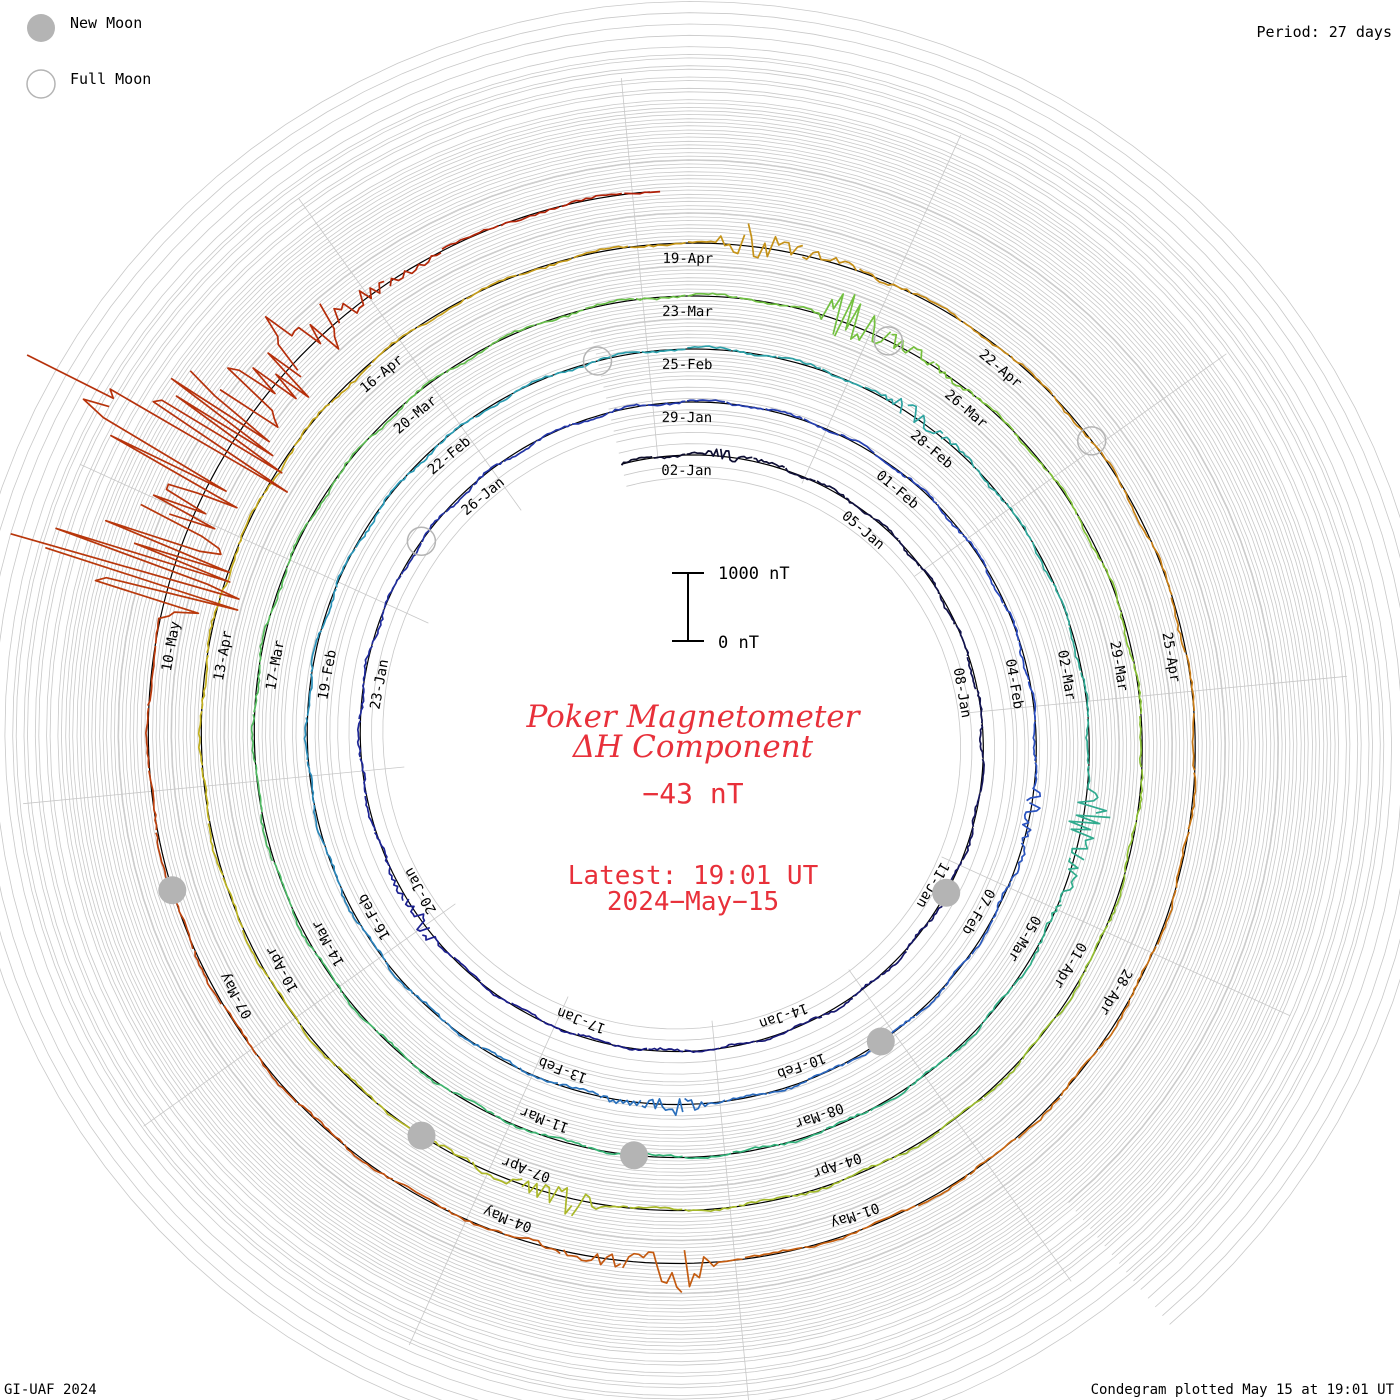  What do you see at coordinates (41, 28) in the screenshot?
I see `new-moon-icon` at bounding box center [41, 28].